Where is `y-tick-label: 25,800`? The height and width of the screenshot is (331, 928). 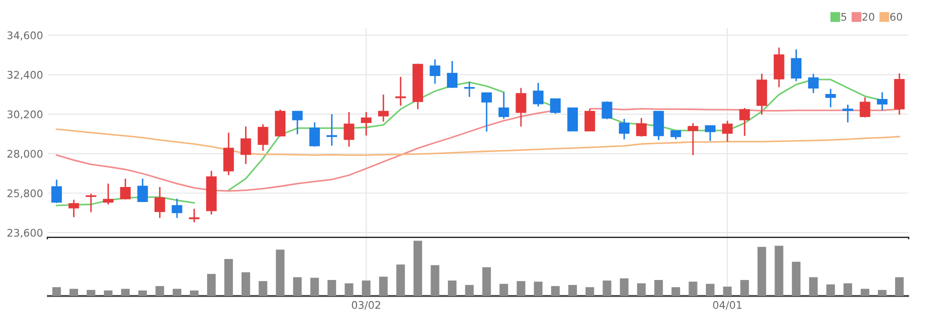 y-tick-label: 25,800 is located at coordinates (24, 193).